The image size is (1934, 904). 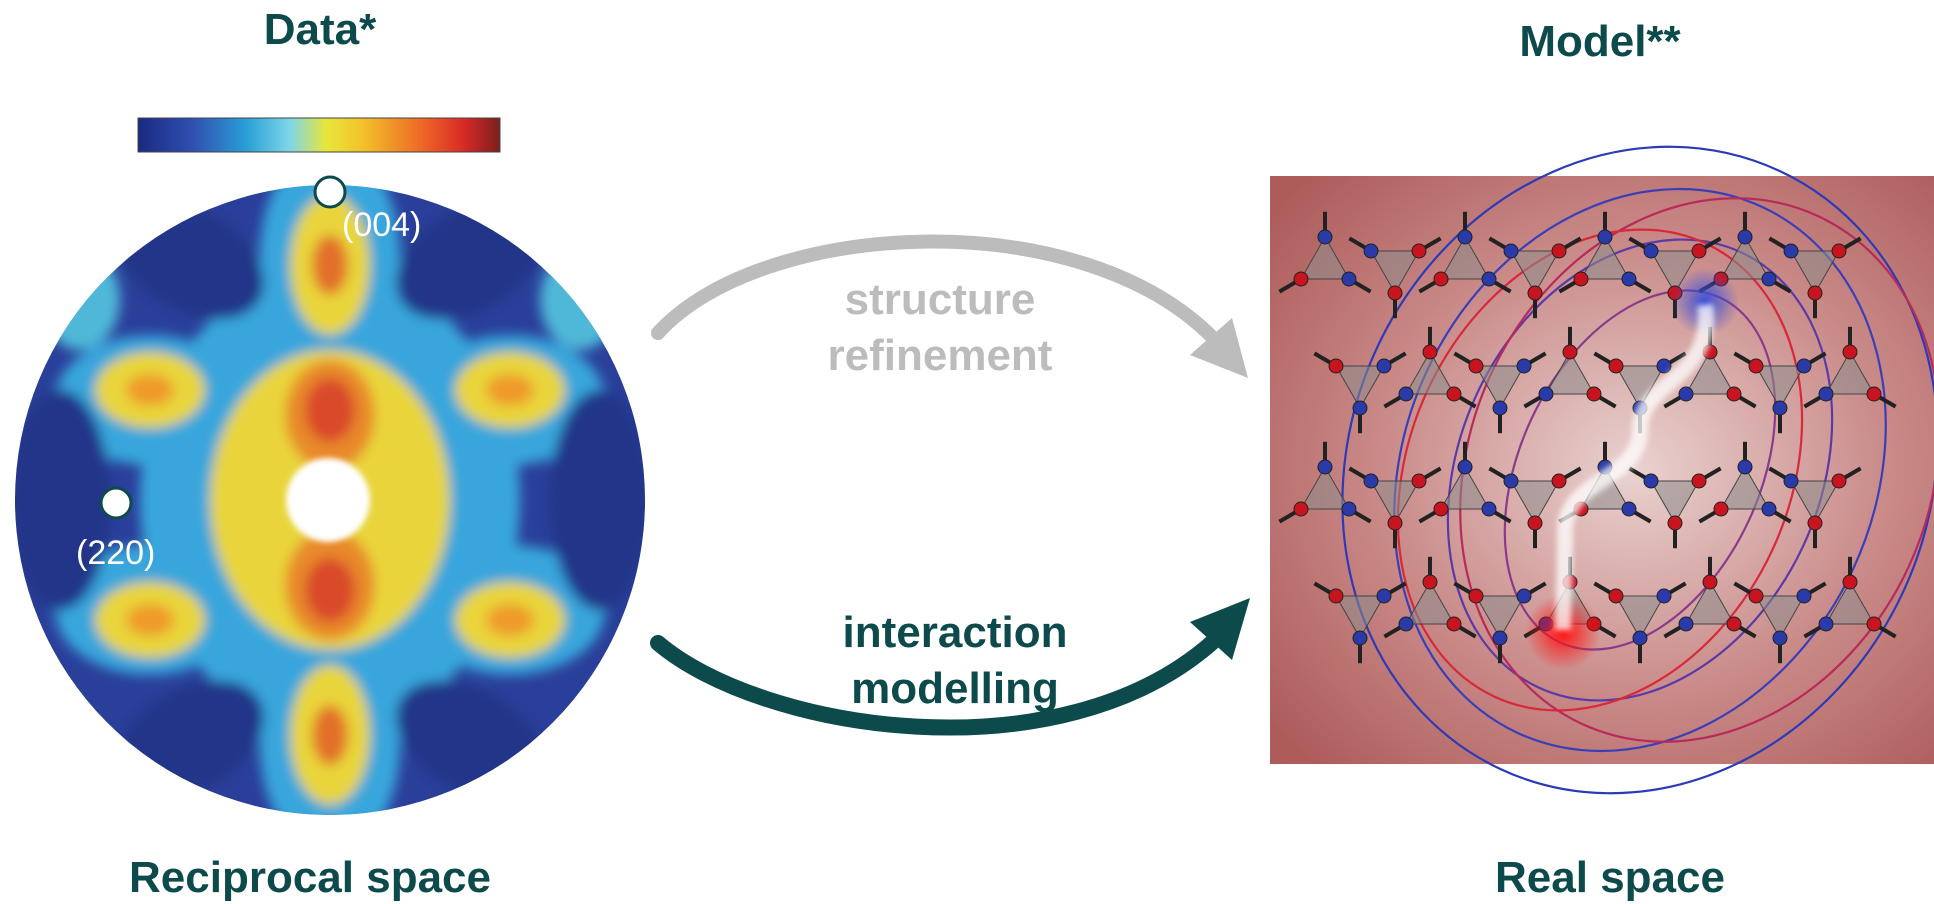 What do you see at coordinates (116, 503) in the screenshot?
I see `reflection-220-marker` at bounding box center [116, 503].